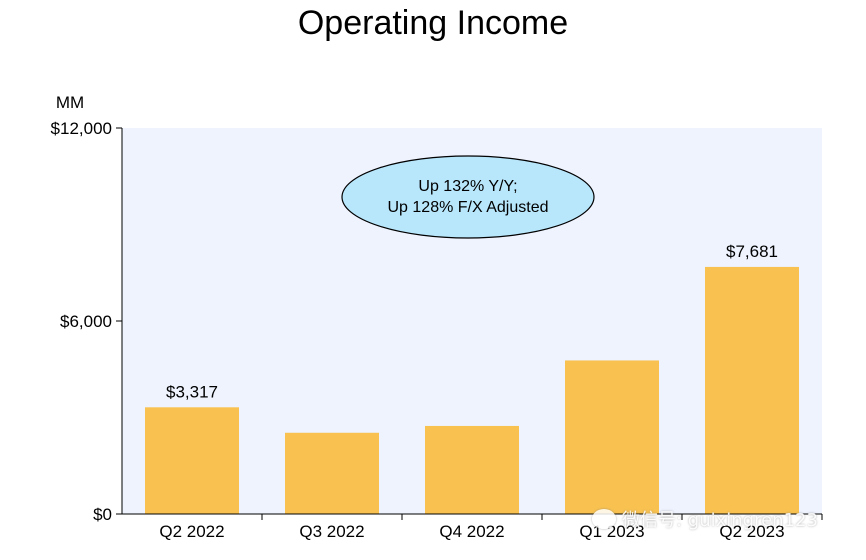 The image size is (866, 560). Describe the element at coordinates (751, 531) in the screenshot. I see `x-tick-label: Q2 2023` at that location.